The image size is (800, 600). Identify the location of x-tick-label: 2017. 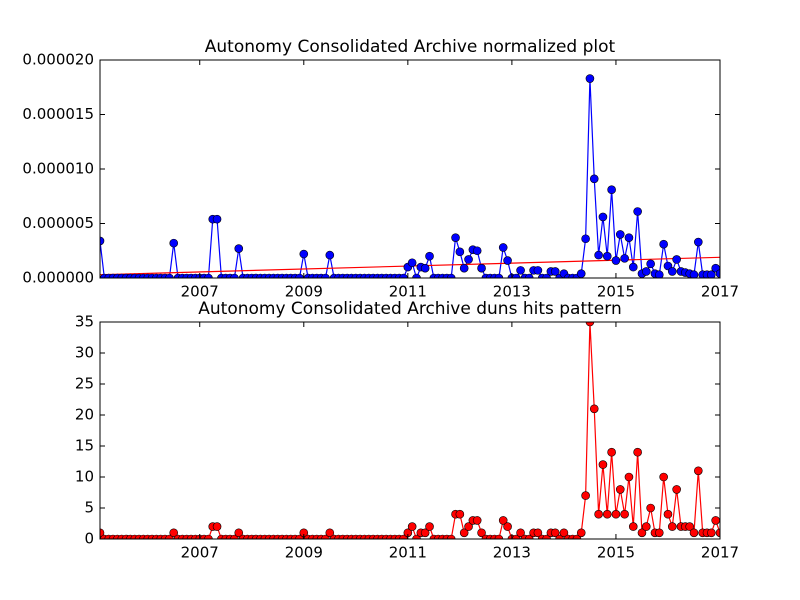
(720, 553).